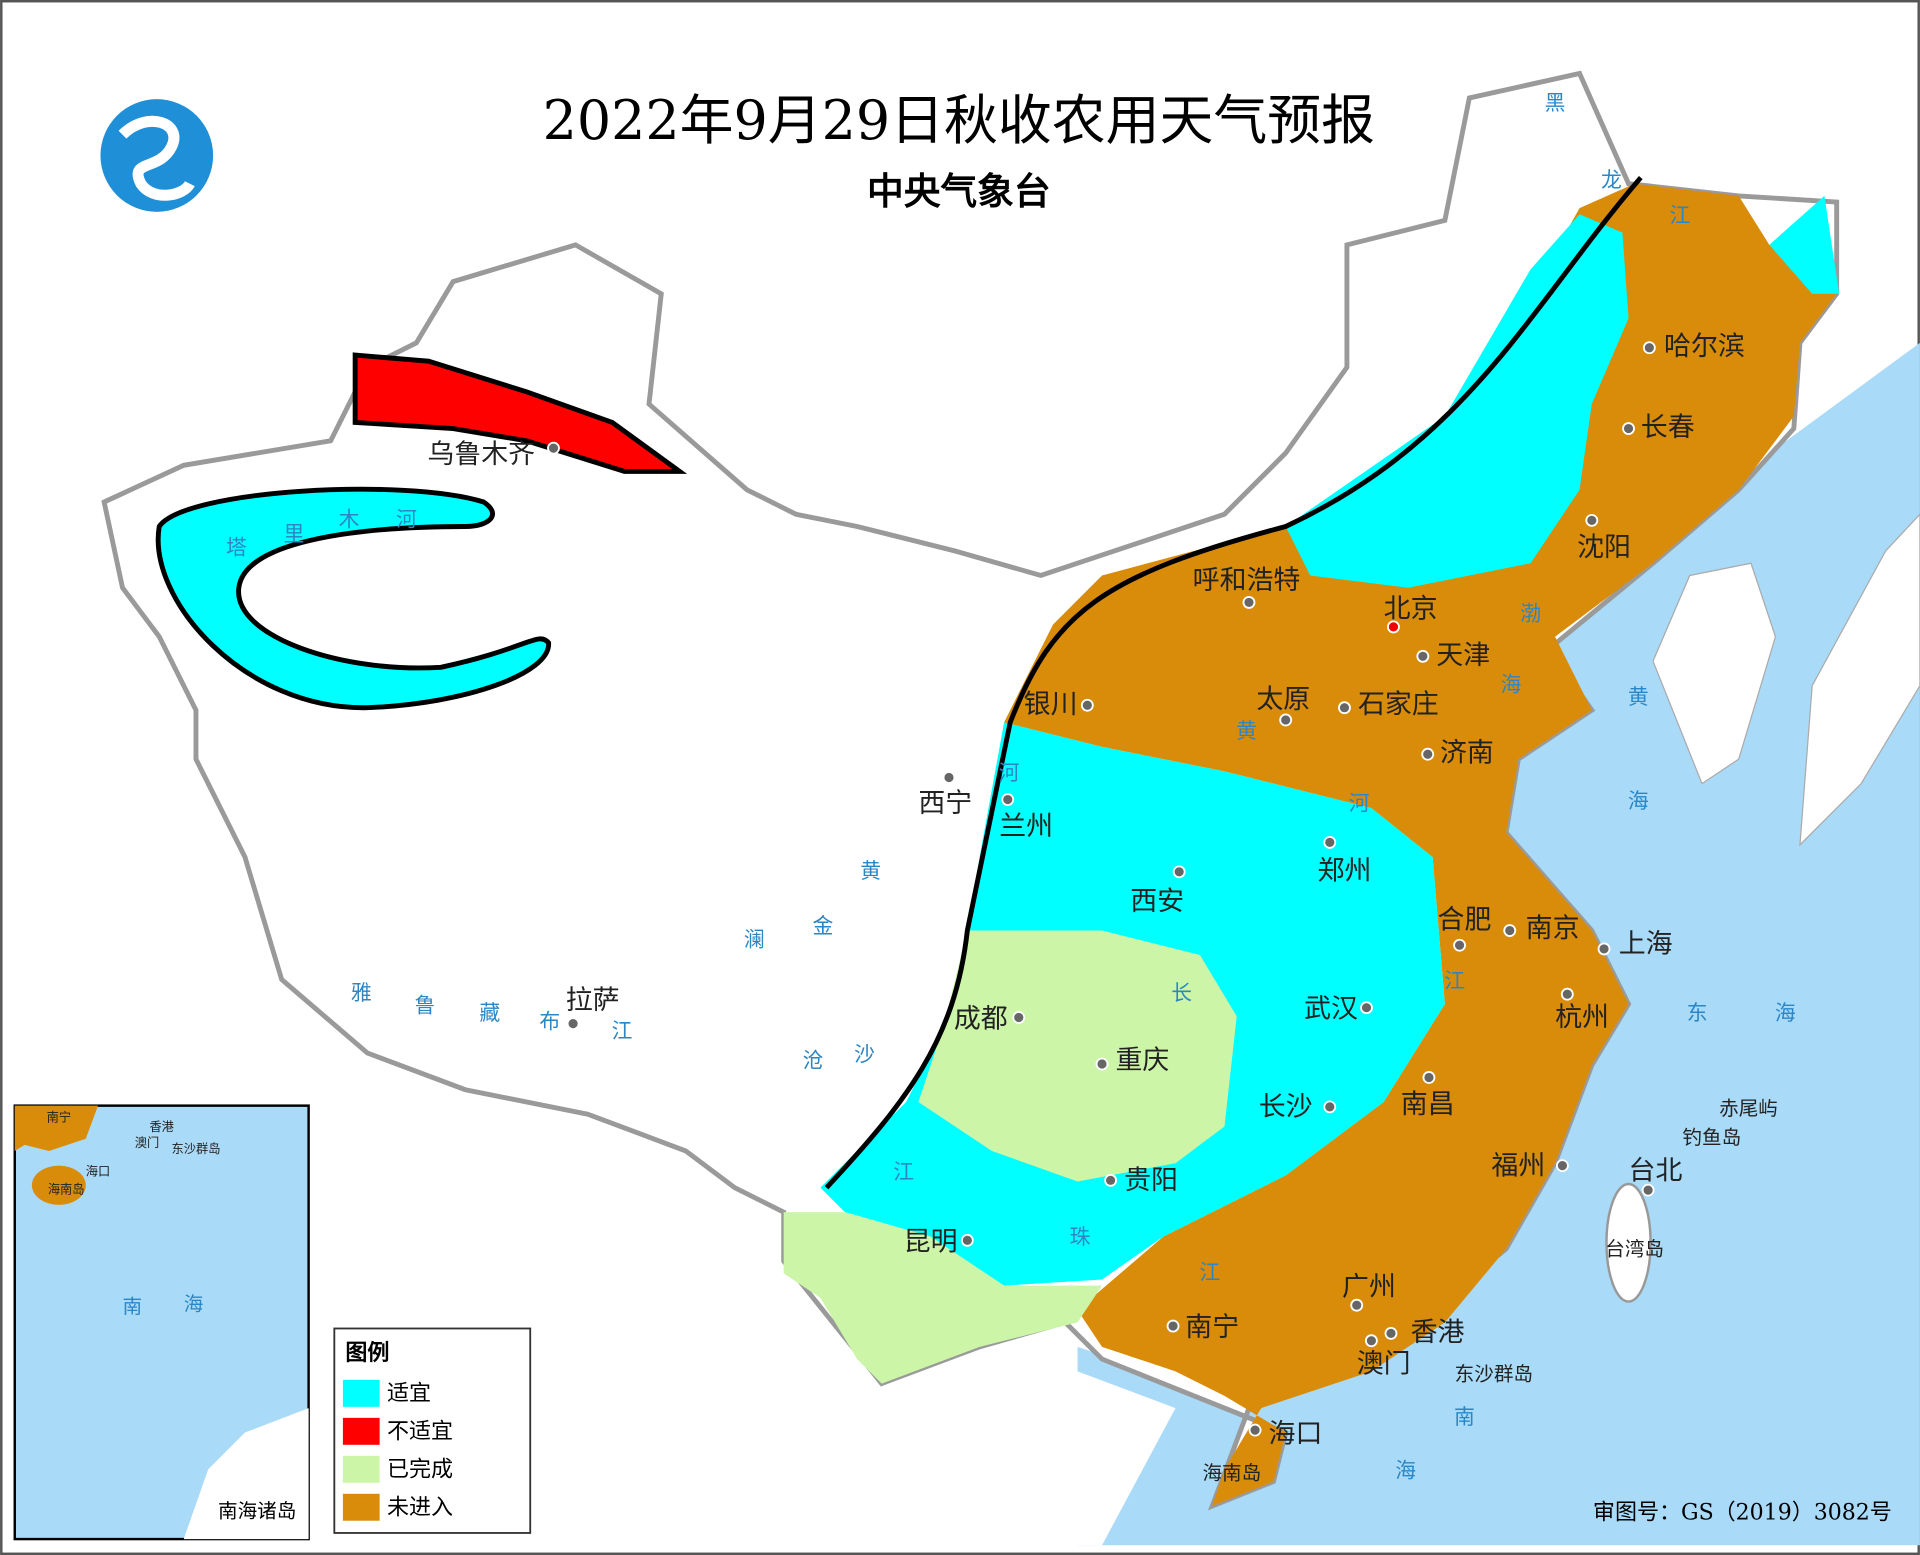 Image resolution: width=1920 pixels, height=1555 pixels. Describe the element at coordinates (593, 1000) in the screenshot. I see `city-label: 拉萨` at that location.